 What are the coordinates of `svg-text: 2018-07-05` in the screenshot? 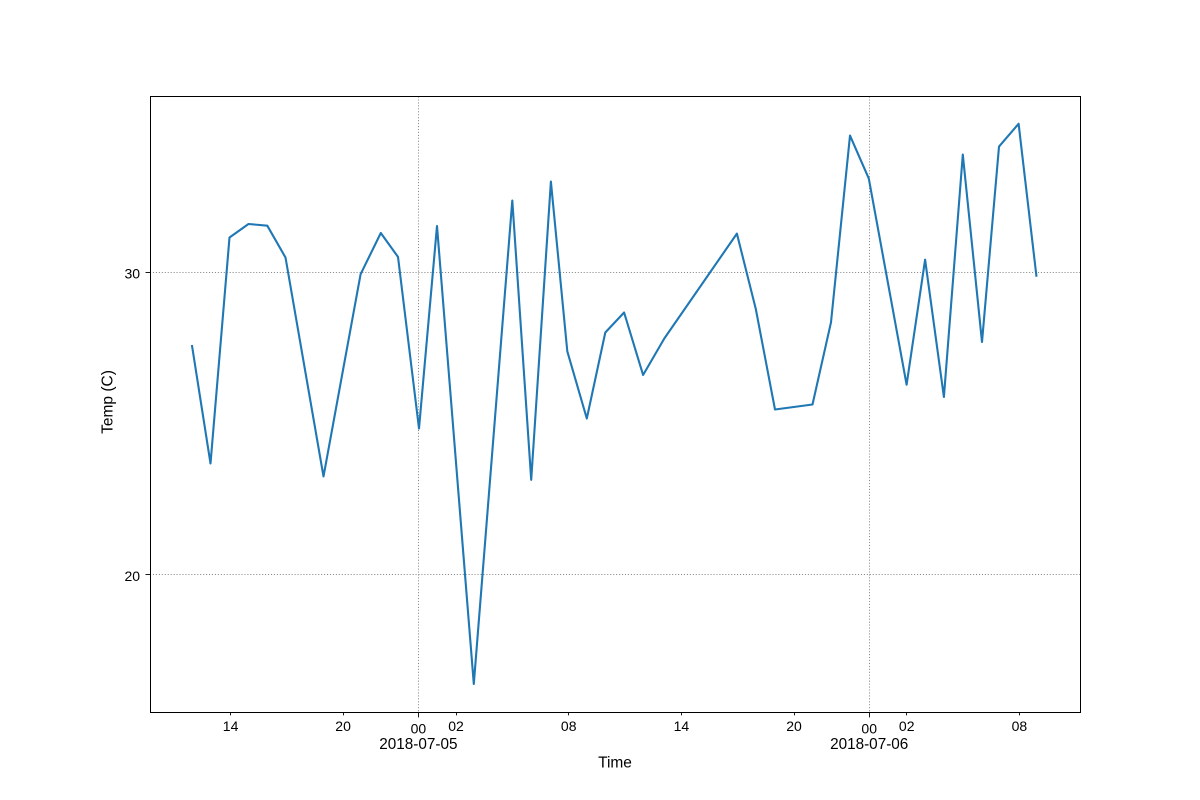 It's located at (418, 744).